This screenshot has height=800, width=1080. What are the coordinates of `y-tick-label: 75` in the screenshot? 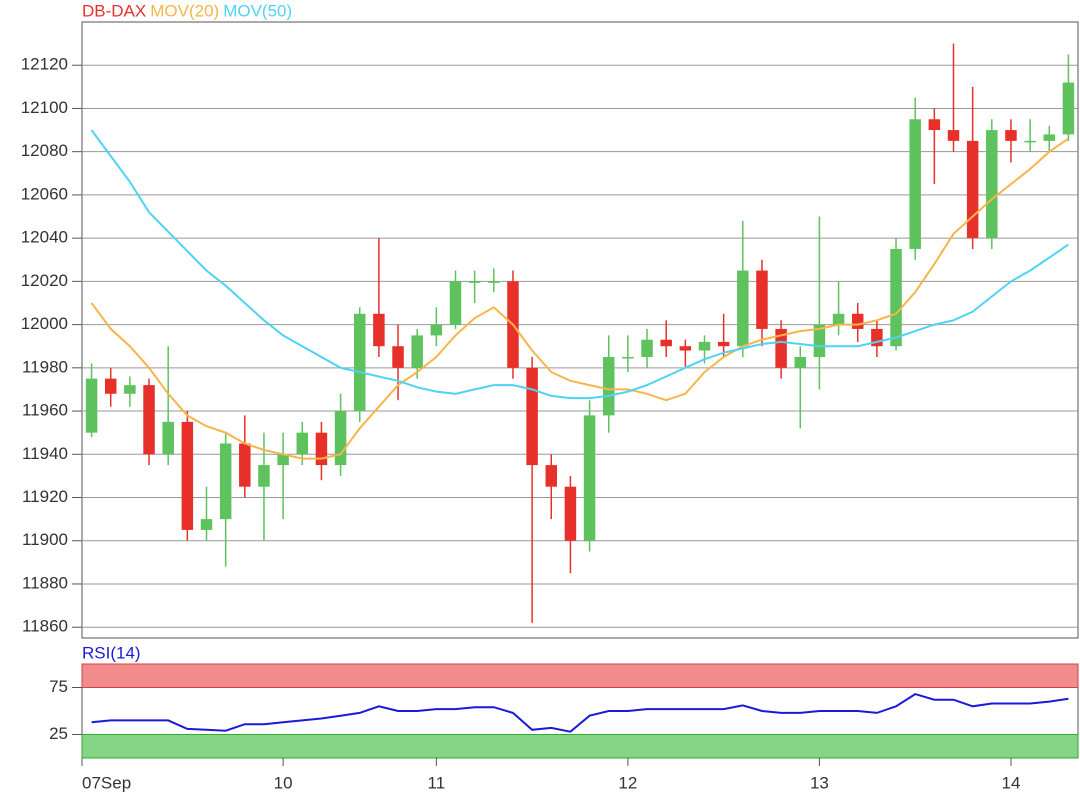 It's located at (58, 686).